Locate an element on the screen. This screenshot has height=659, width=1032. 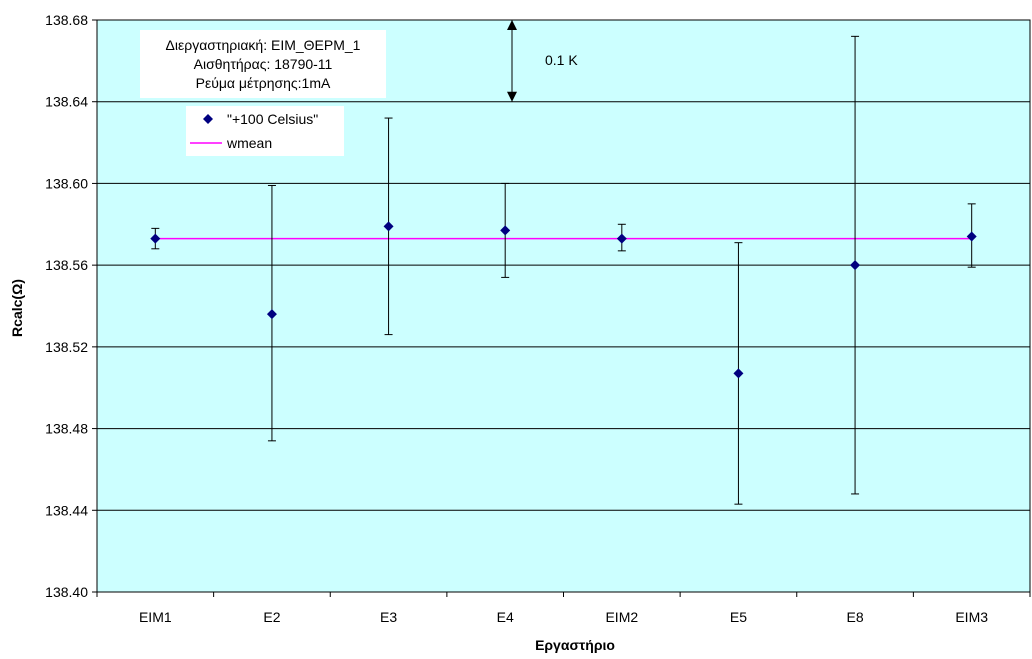
x-tick-label: EIM1 is located at coordinates (155, 617).